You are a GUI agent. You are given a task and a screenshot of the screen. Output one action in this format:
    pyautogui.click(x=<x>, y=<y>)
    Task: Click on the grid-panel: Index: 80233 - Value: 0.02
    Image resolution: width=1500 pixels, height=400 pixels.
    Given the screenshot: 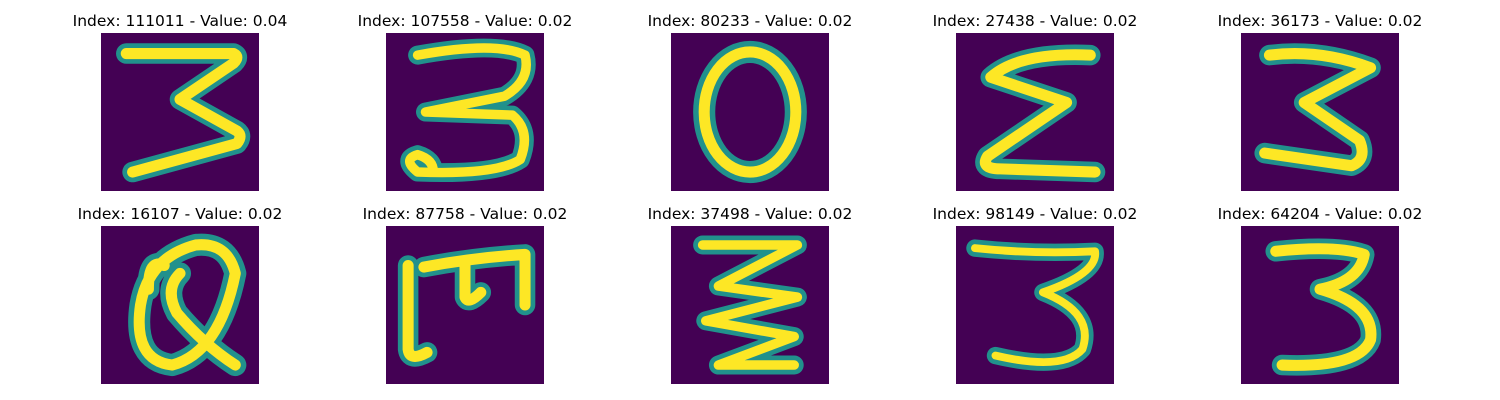 What is the action you would take?
    pyautogui.click(x=750, y=106)
    